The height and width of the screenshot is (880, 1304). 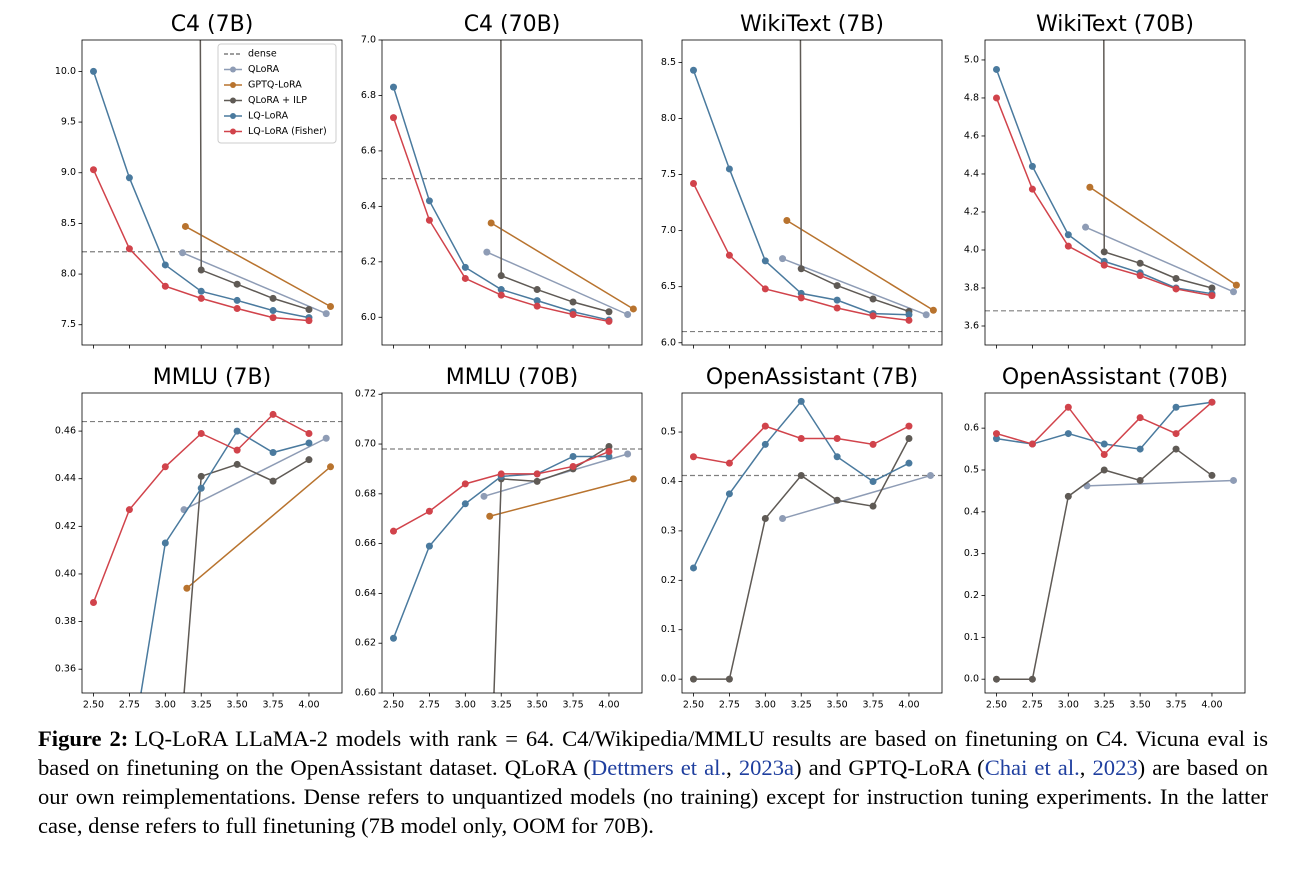 I want to click on citation-link: Chai et al., so click(x=1032, y=767).